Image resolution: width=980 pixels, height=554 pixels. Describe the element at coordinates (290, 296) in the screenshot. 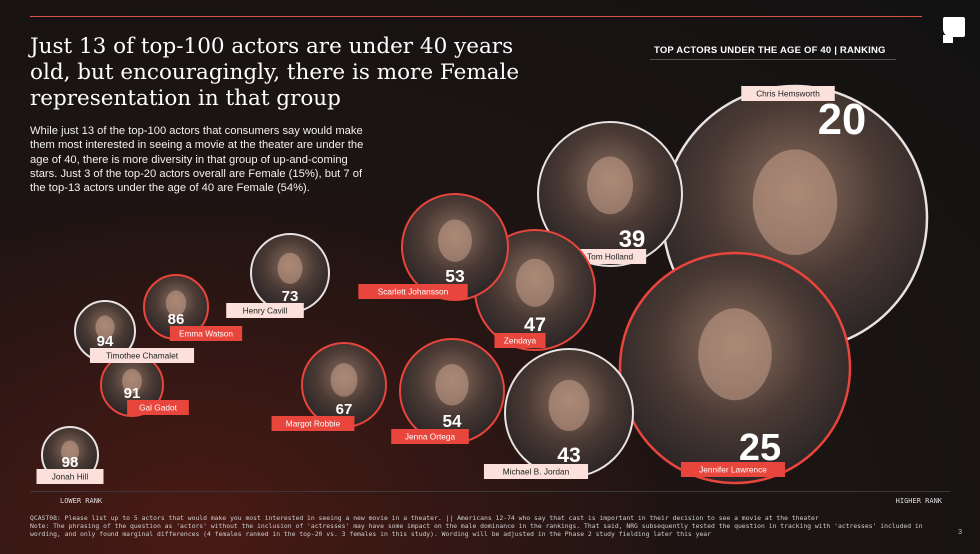

I see `rank-value: 73` at that location.